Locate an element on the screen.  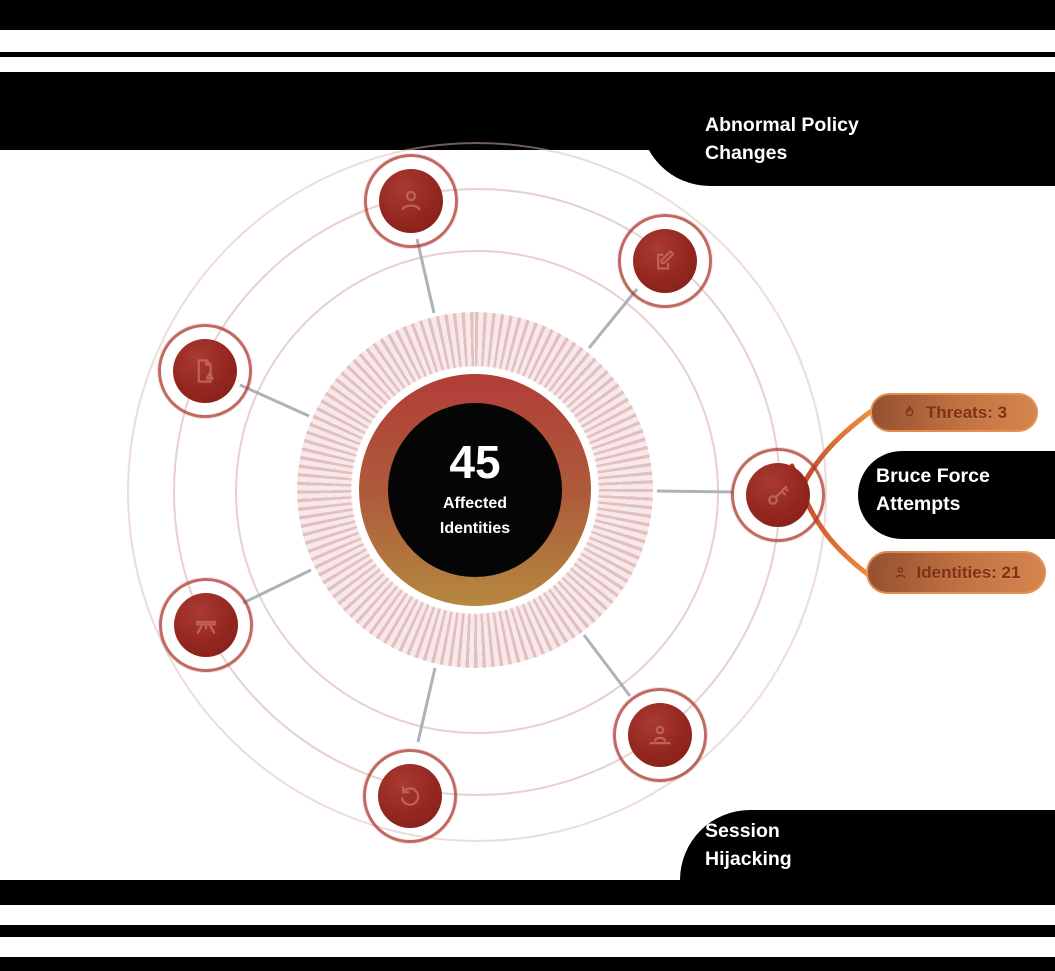
kpi-label: Affected Identities is located at coordinates (475, 516).